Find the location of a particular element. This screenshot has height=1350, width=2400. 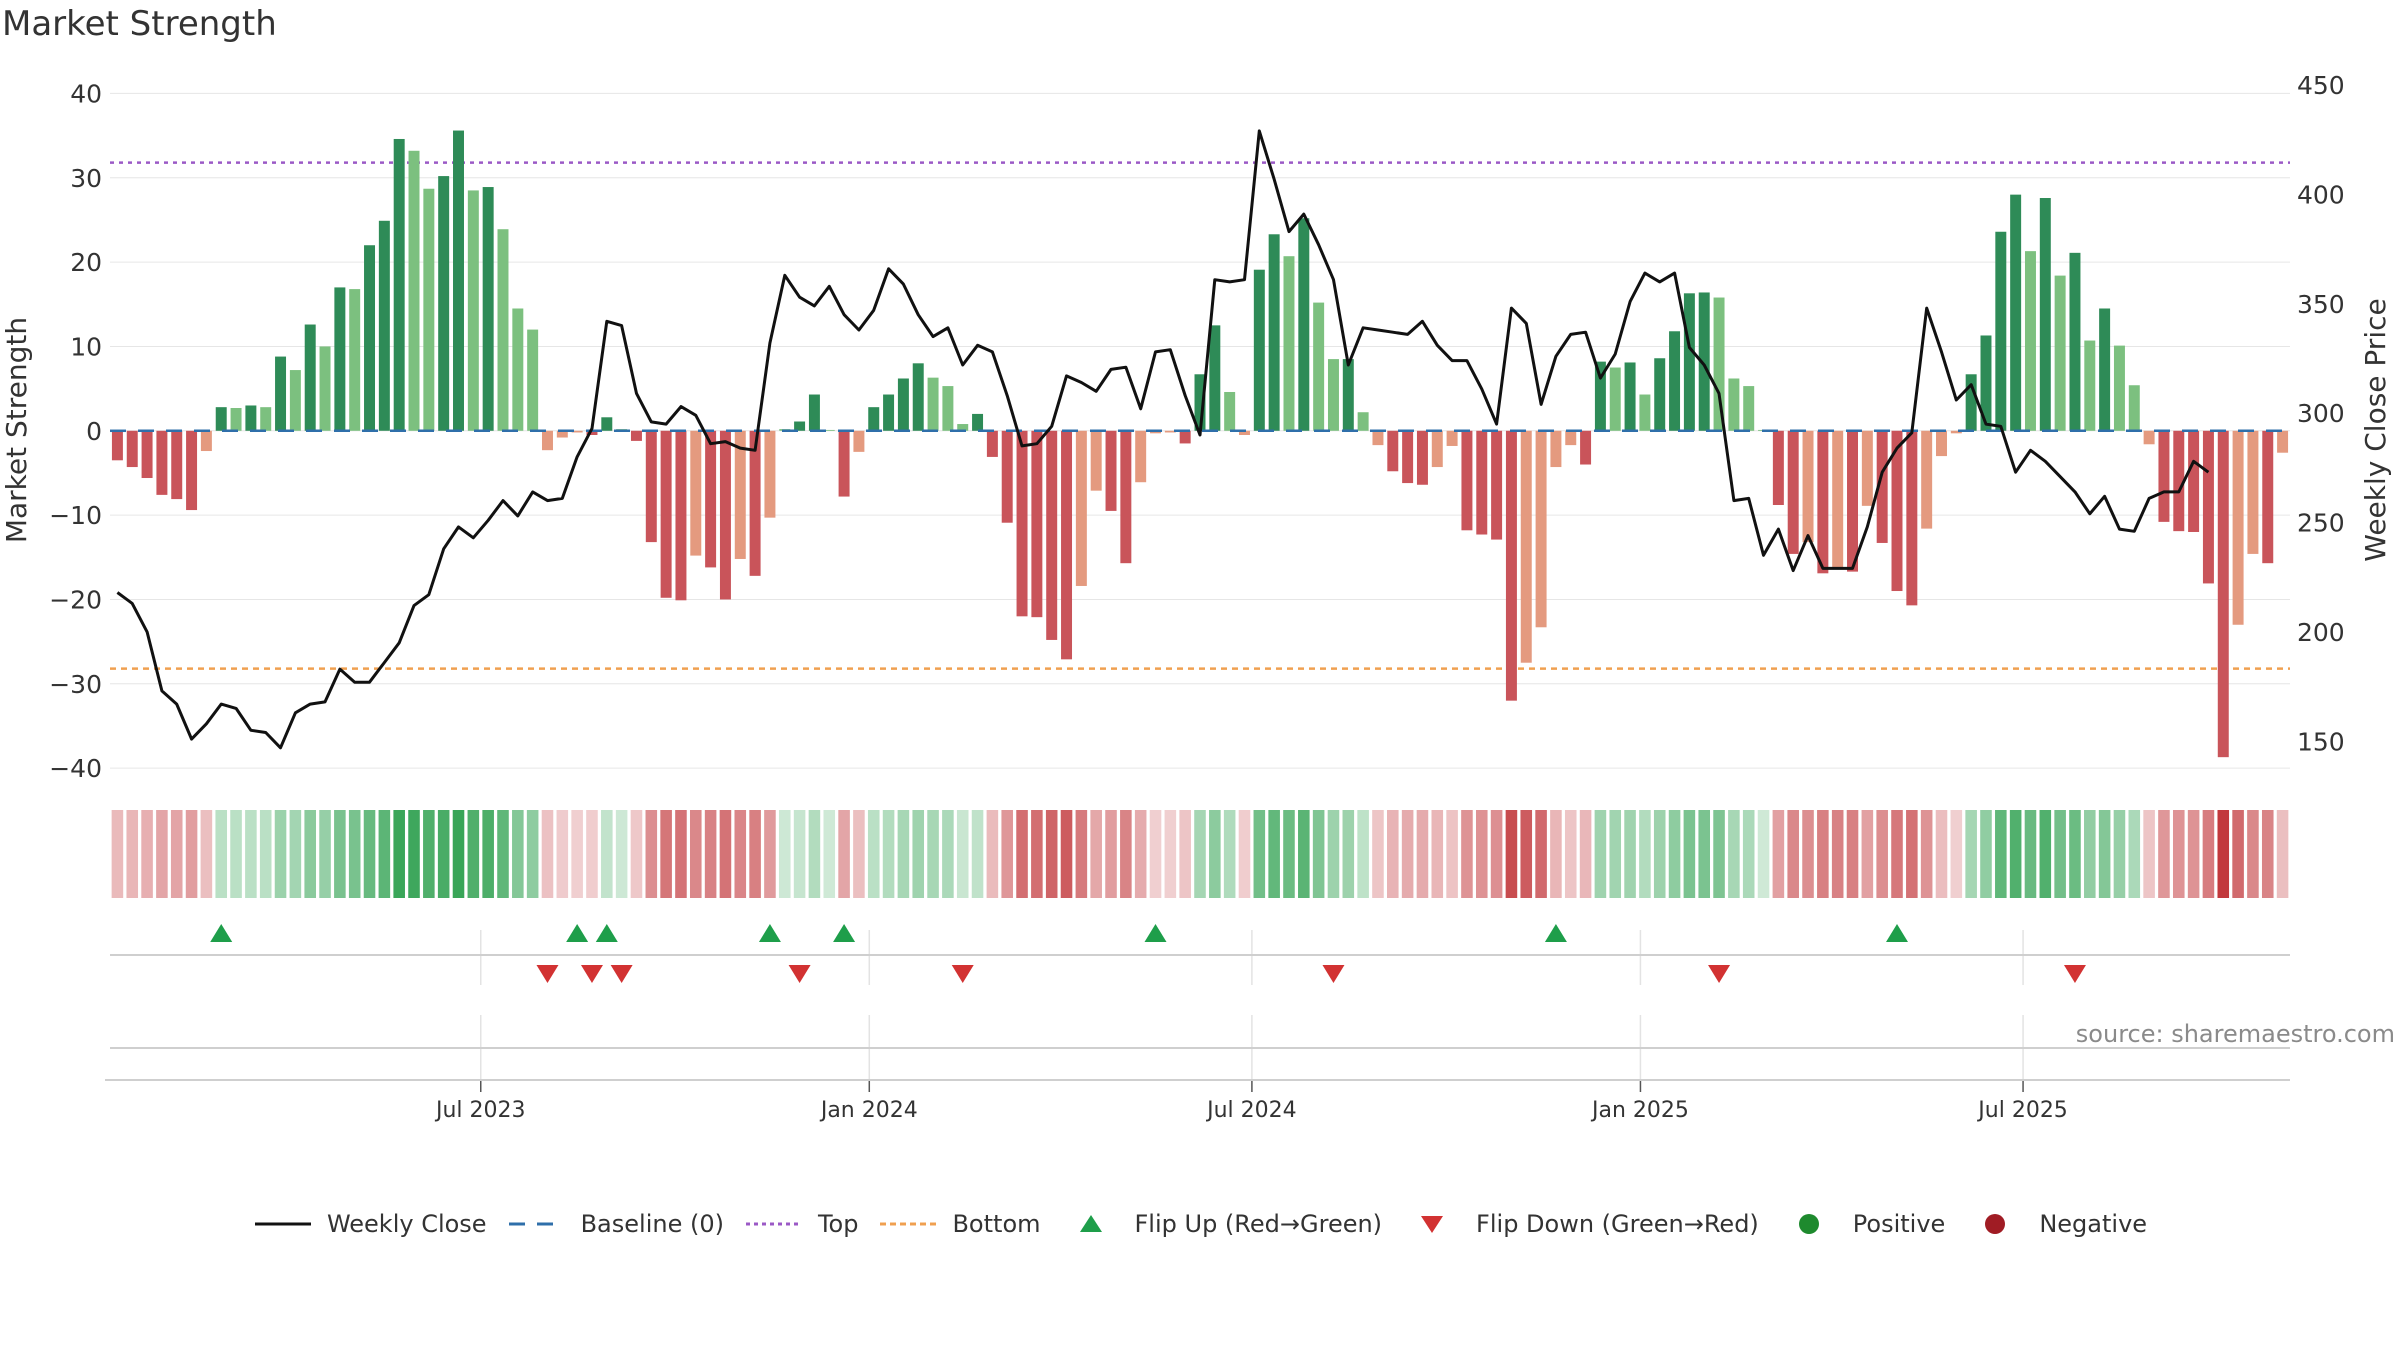

legend-item-positive: Positive is located at coordinates (1862, 1224).